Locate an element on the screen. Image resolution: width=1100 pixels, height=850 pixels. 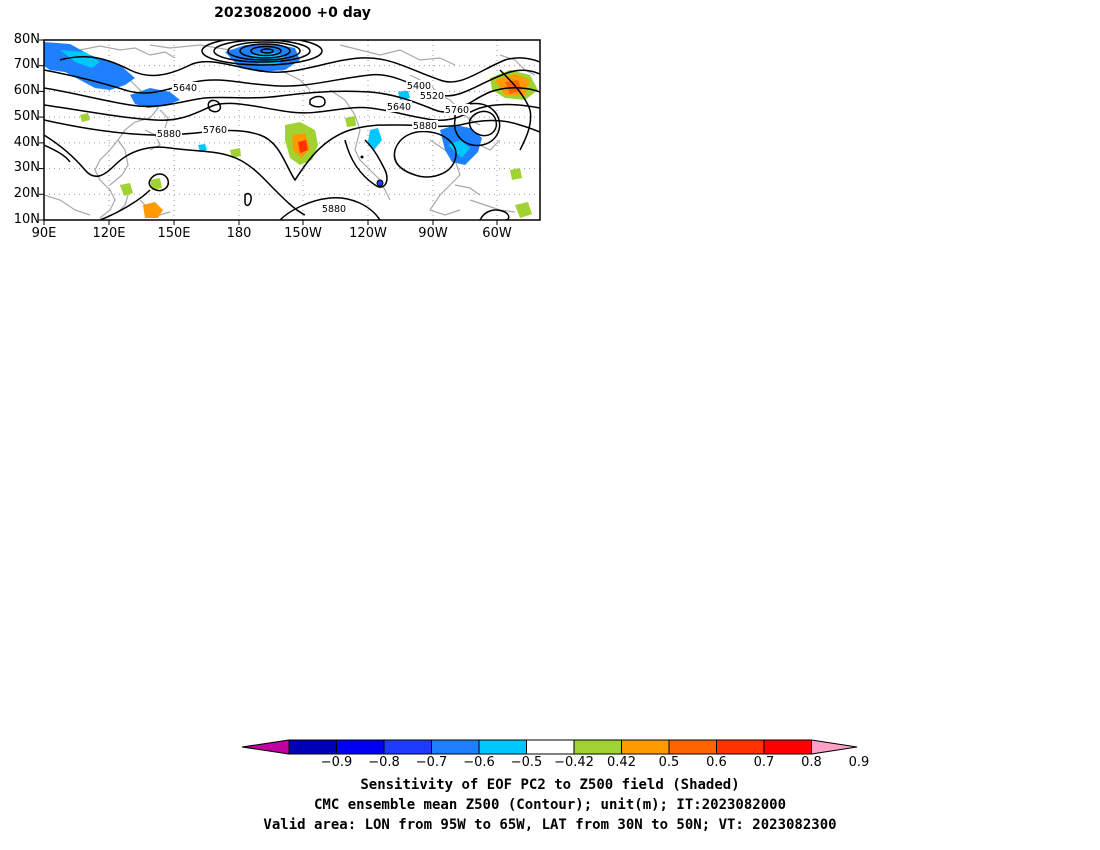
colorbar-tick-label: 0.9 is located at coordinates (859, 762).